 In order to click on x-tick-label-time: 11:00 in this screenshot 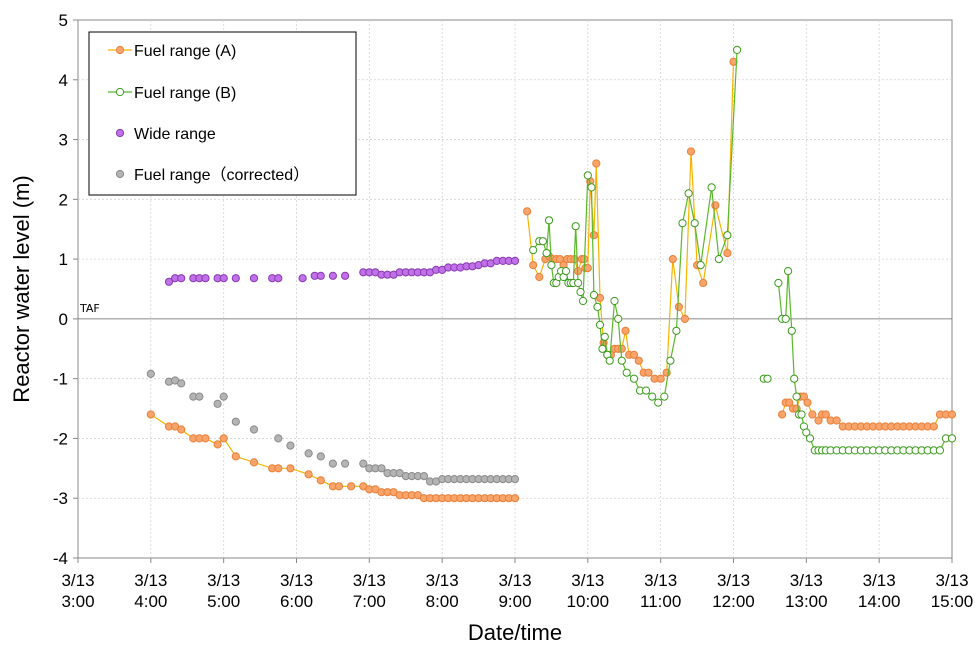, I will do `click(660, 601)`.